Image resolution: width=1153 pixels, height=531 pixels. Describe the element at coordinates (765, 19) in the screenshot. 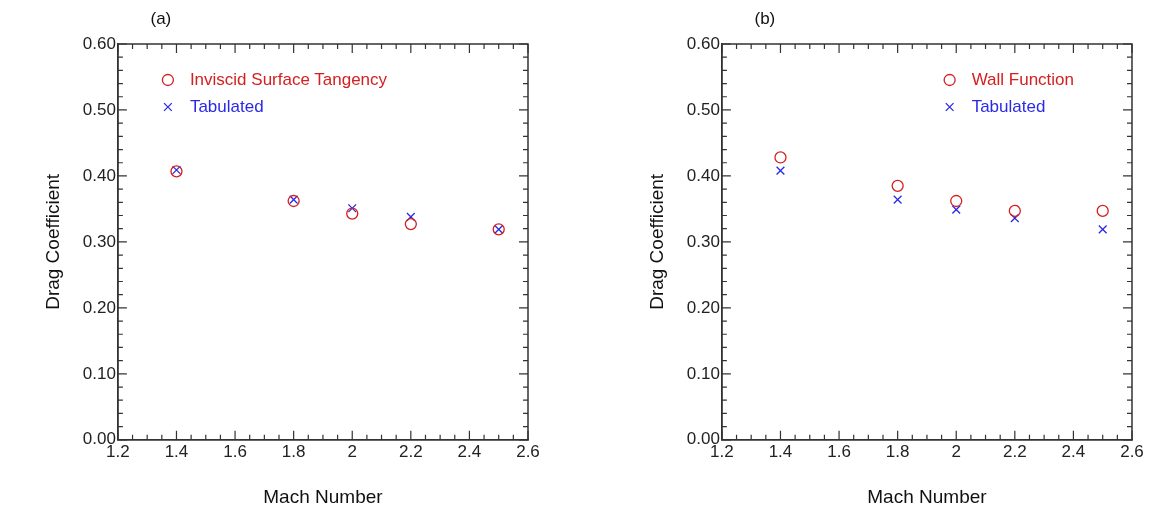

I see `chart-title: (b)` at that location.